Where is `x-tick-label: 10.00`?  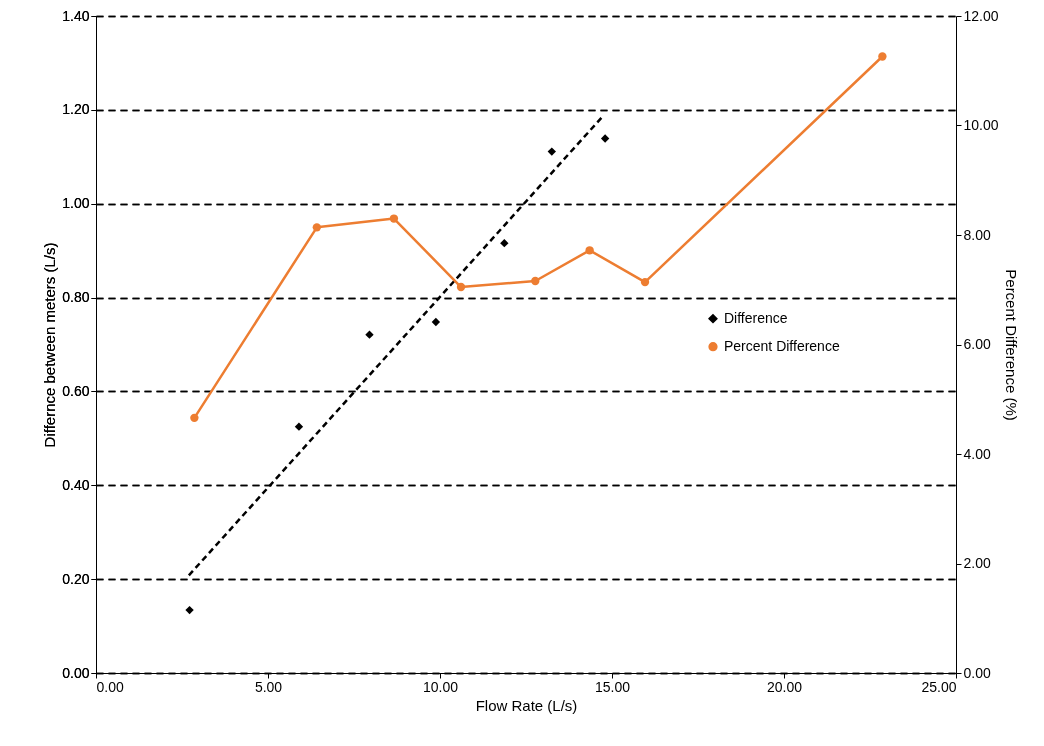 x-tick-label: 10.00 is located at coordinates (440, 686).